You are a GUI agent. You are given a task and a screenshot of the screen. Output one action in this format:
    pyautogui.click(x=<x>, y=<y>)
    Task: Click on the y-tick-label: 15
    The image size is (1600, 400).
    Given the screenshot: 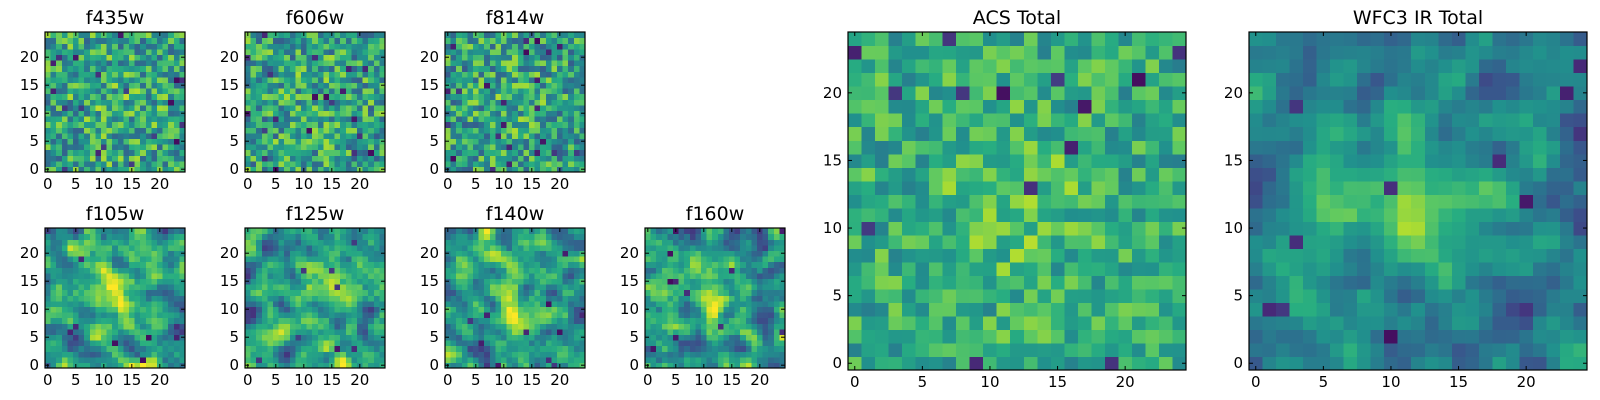 What is the action you would take?
    pyautogui.click(x=429, y=85)
    